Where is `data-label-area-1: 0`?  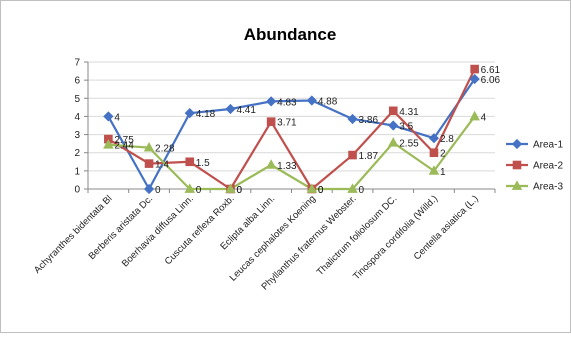 data-label-area-1: 0 is located at coordinates (158, 190).